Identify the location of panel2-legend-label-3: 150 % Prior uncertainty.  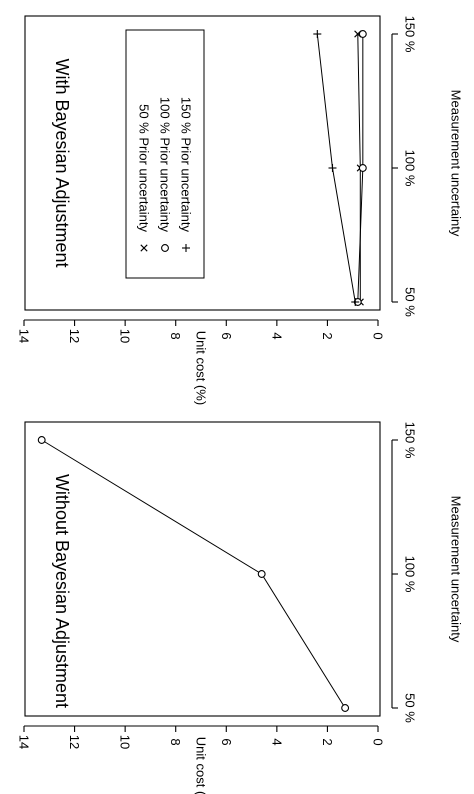
(186, 165).